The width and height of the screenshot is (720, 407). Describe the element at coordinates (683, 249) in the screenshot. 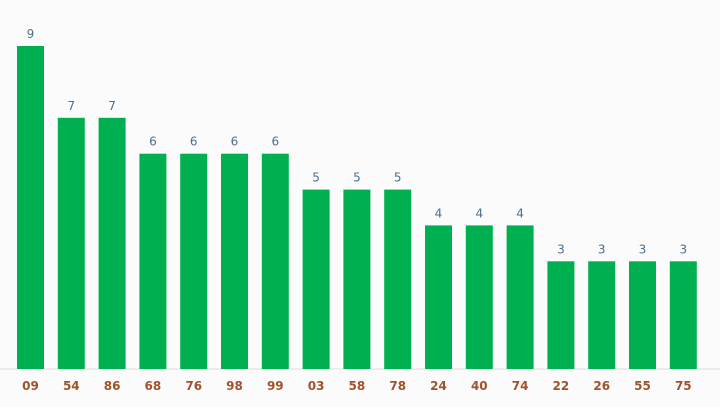

I see `data-label-75: 3` at that location.